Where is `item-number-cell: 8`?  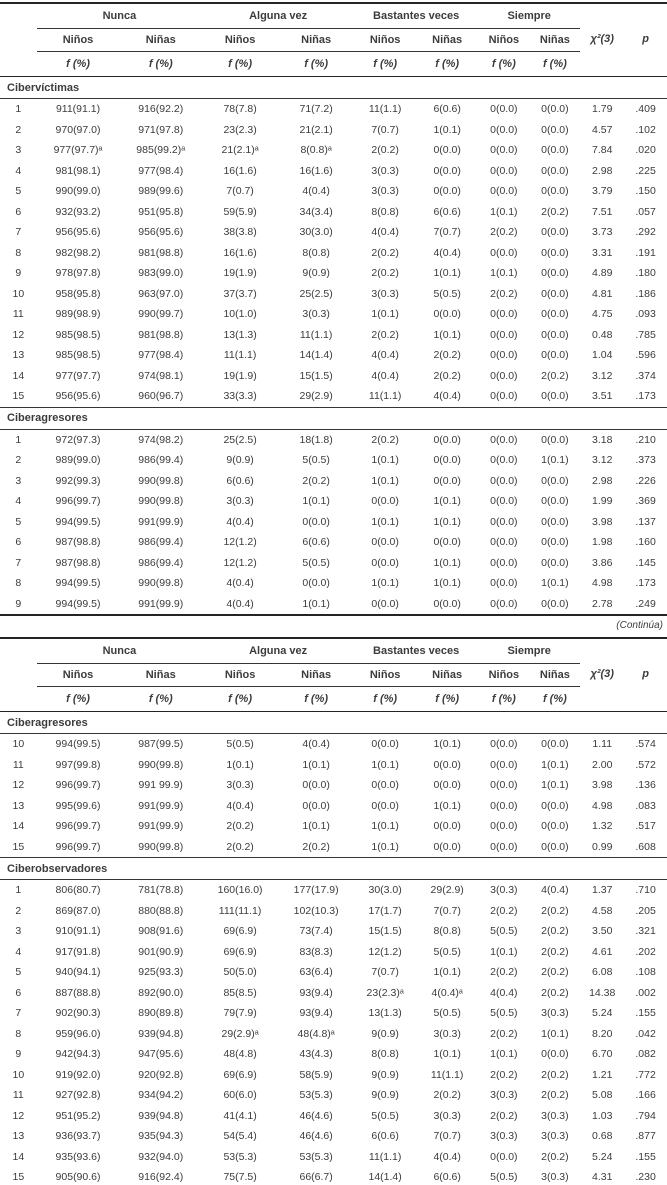 item-number-cell: 8 is located at coordinates (18, 252).